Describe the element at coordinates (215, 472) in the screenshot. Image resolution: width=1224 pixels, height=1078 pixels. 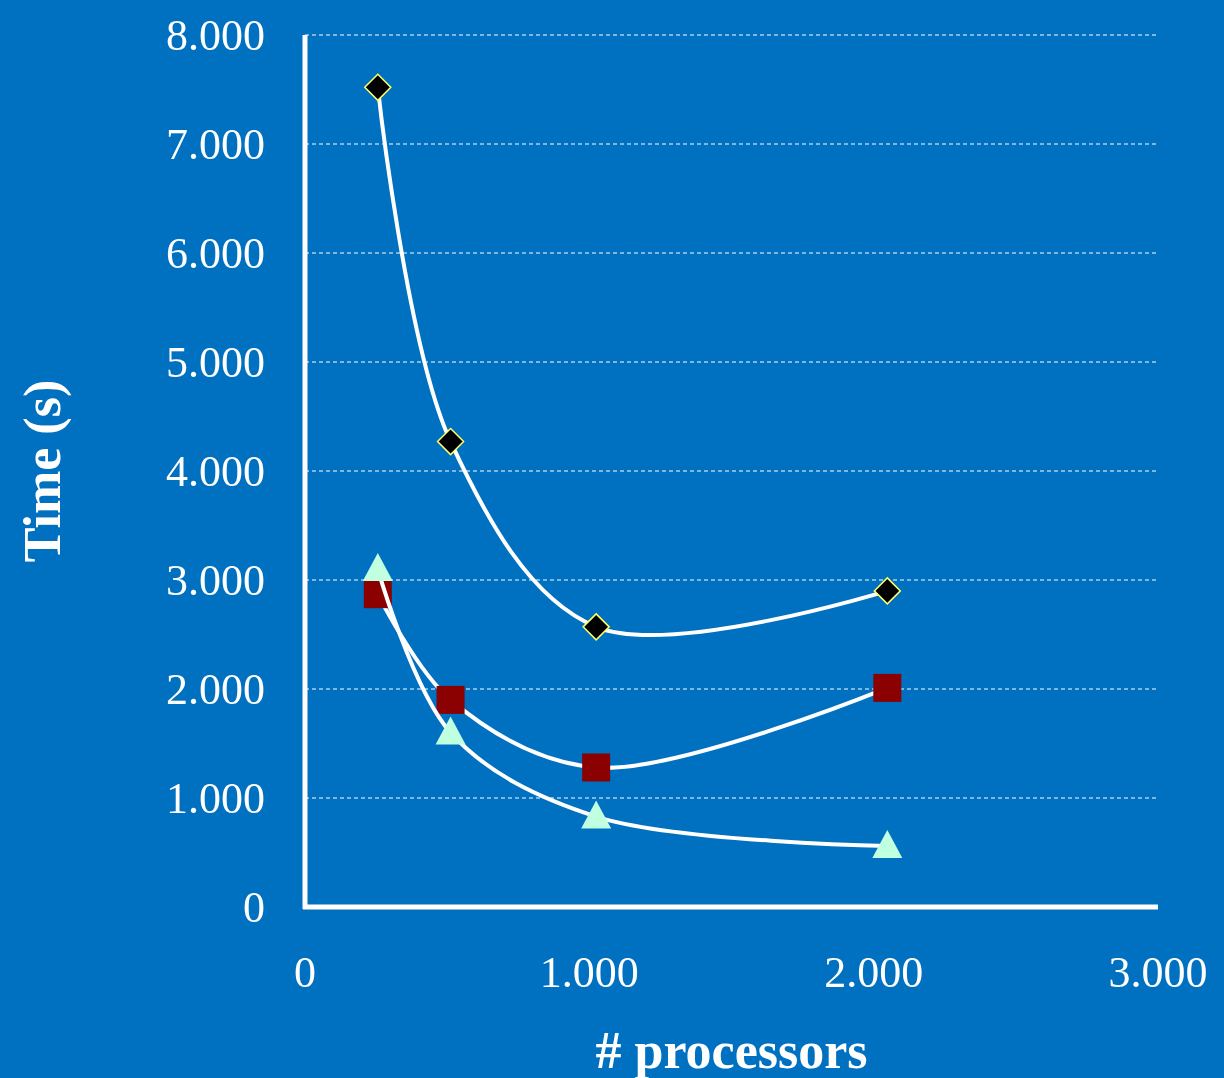
I see `y-tick-label: 4.000` at that location.